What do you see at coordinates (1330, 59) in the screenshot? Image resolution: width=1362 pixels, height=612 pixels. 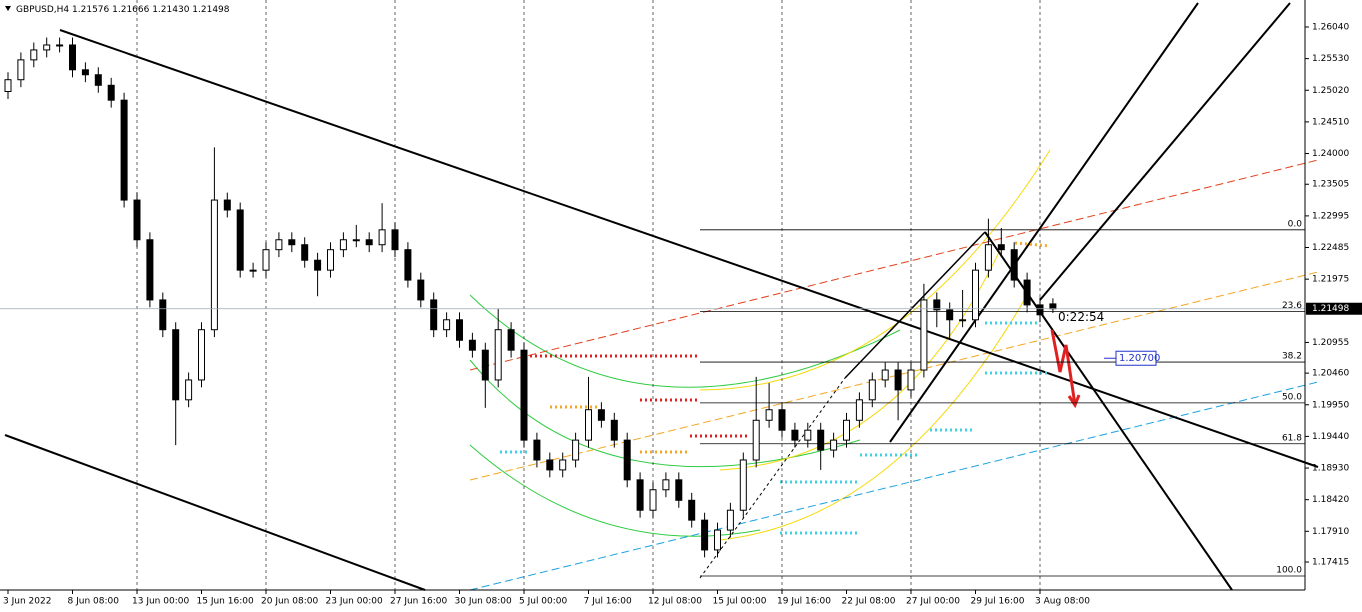 I see `y-tick-label: 1.25530` at bounding box center [1330, 59].